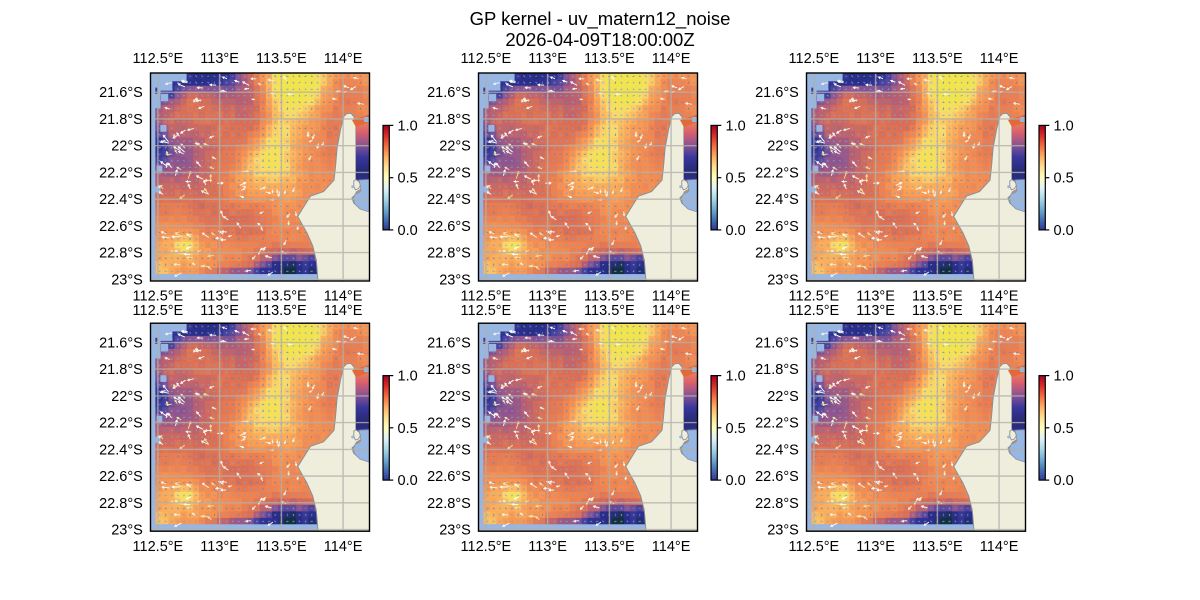 The height and width of the screenshot is (600, 1200). What do you see at coordinates (600, 19) in the screenshot?
I see `svg-text: GP kernel - uv_matern12_noise` at bounding box center [600, 19].